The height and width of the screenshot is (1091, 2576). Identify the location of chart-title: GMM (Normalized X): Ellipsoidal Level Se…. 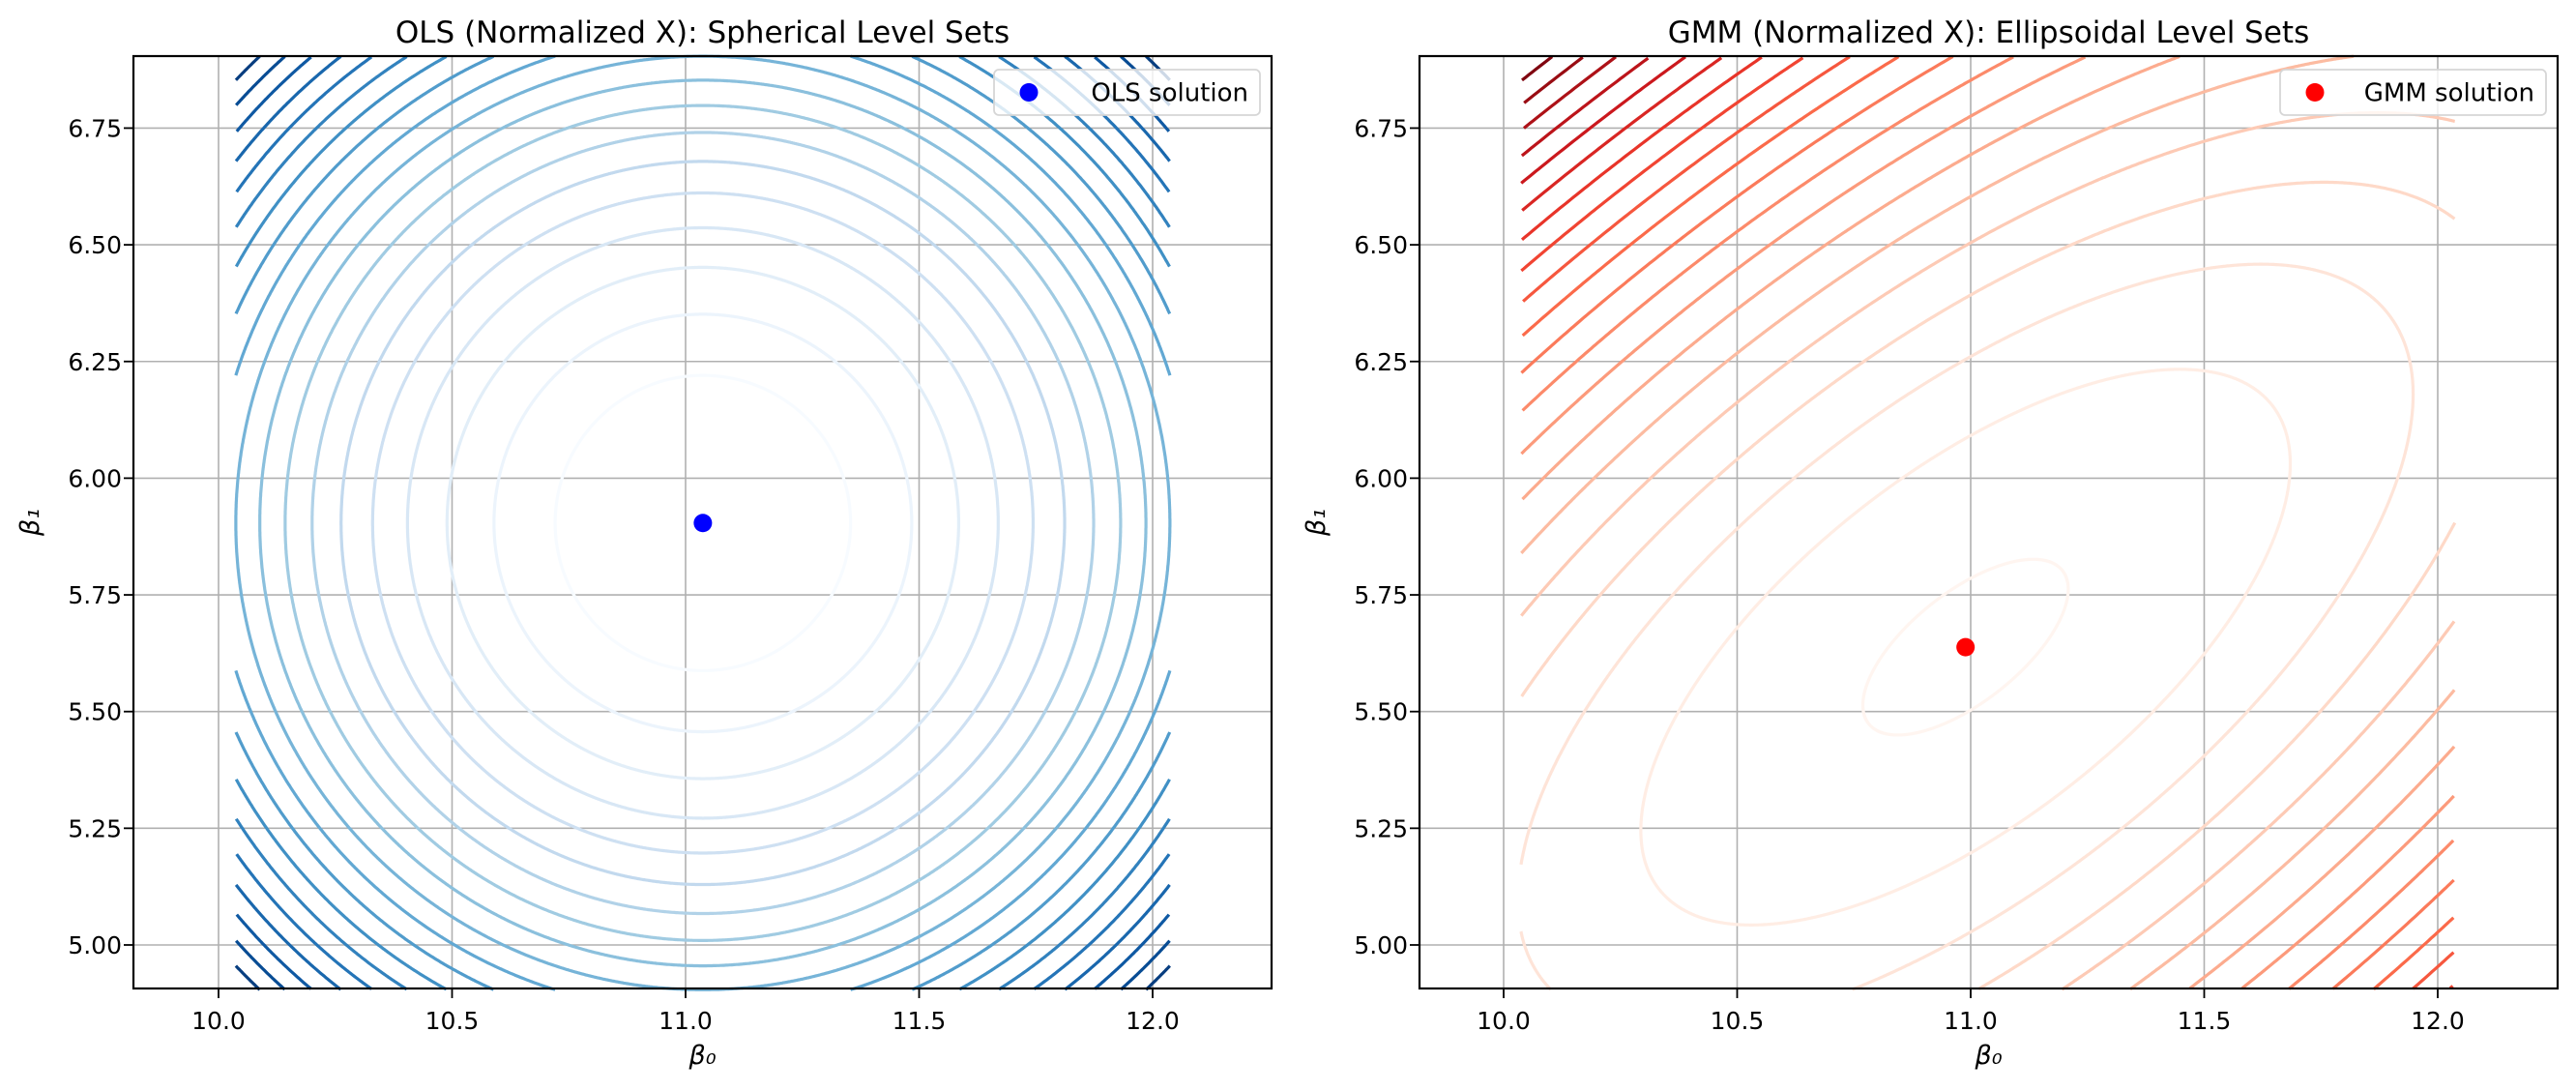
(1988, 32).